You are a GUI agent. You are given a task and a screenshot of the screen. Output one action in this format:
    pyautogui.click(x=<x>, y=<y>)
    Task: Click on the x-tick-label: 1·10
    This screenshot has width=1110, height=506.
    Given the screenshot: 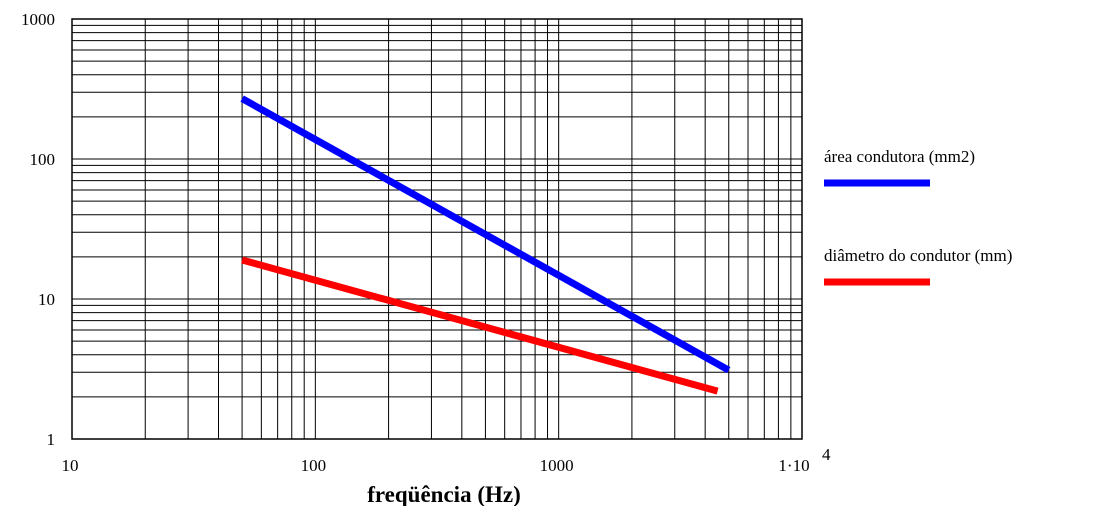 What is the action you would take?
    pyautogui.click(x=793, y=465)
    